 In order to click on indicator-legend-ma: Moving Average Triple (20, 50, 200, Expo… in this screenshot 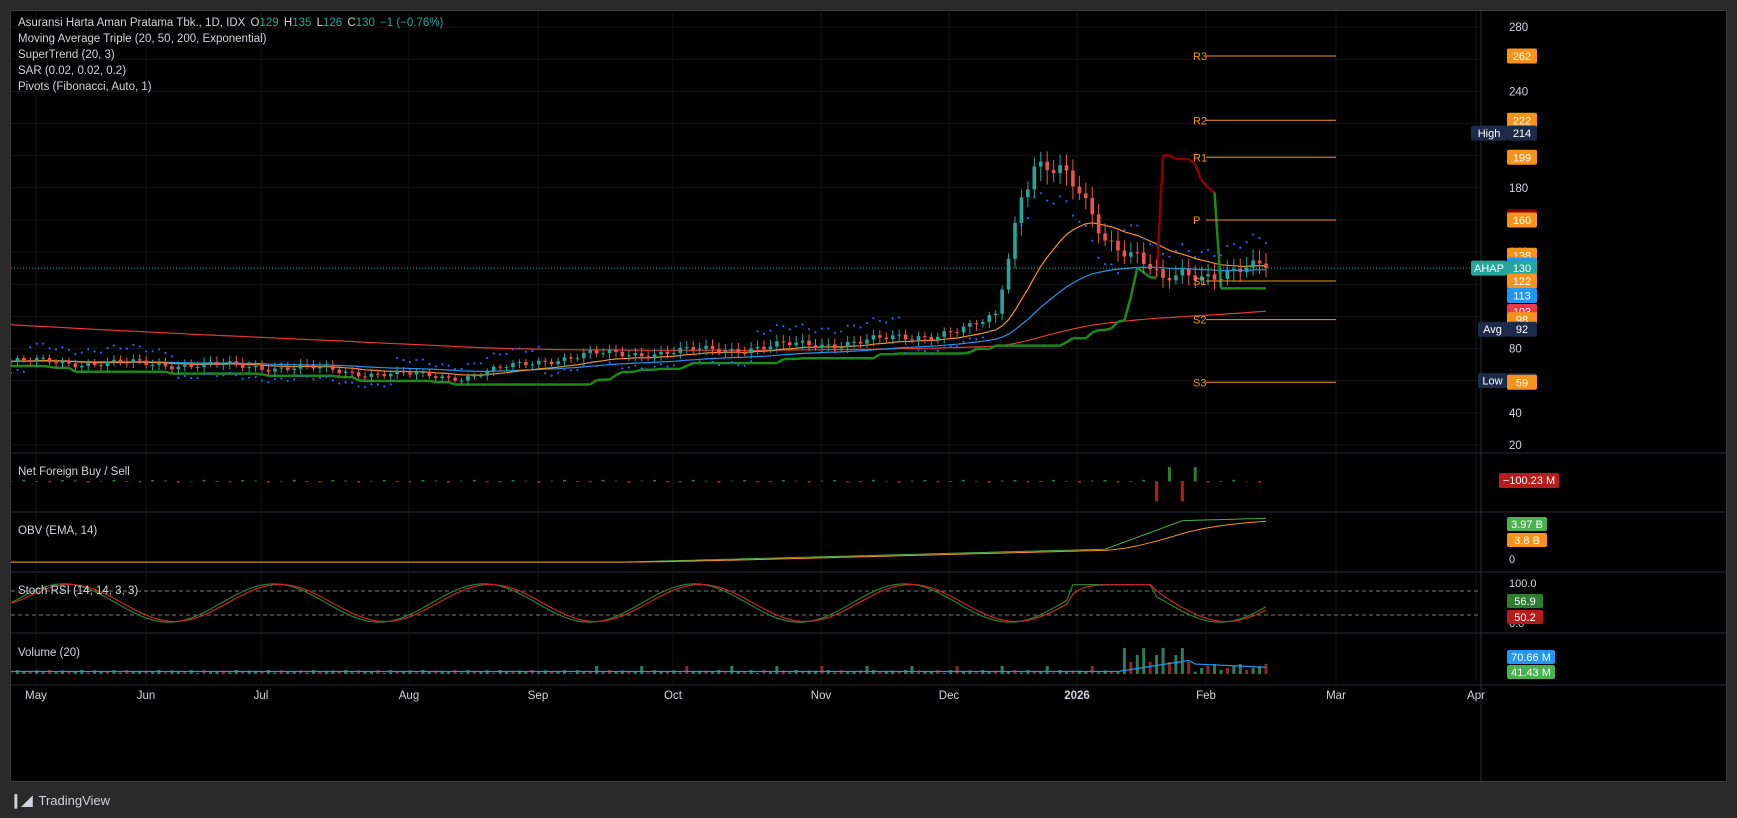, I will do `click(142, 39)`.